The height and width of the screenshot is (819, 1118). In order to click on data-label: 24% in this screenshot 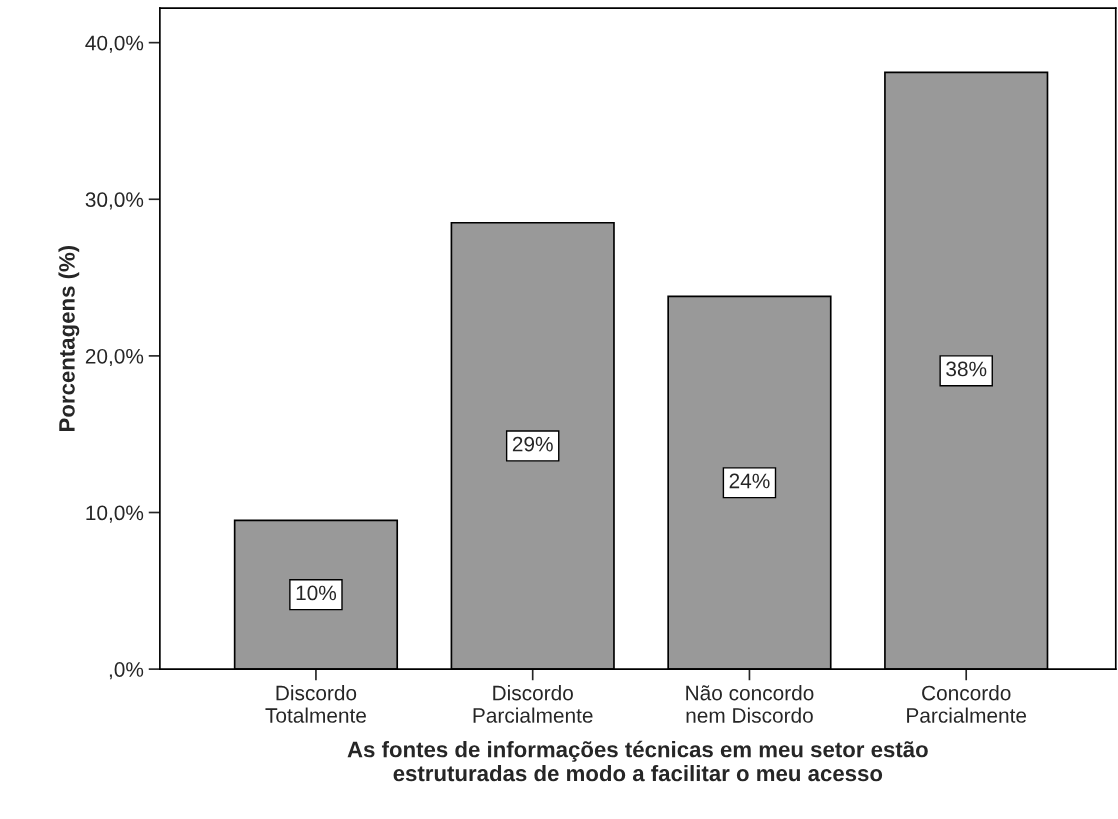, I will do `click(749, 481)`.